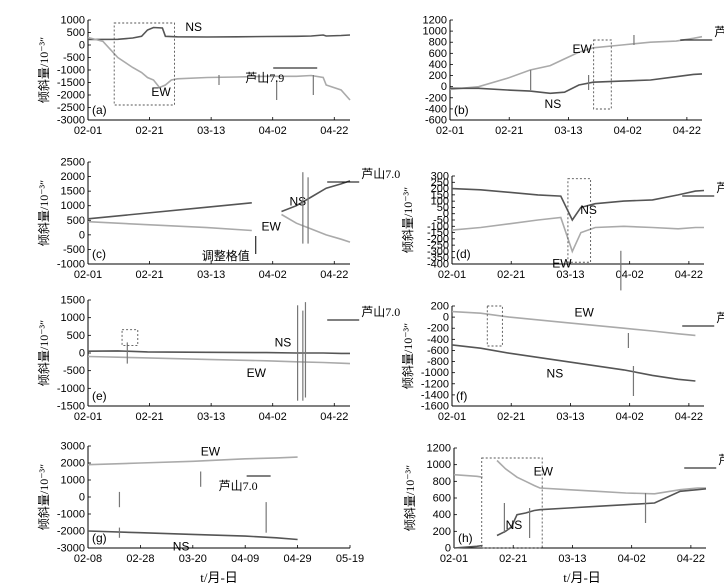 This screenshot has height=587, width=724. Describe the element at coordinates (380, 312) in the screenshot. I see `event-annotation-e: 芦山7.0` at that location.